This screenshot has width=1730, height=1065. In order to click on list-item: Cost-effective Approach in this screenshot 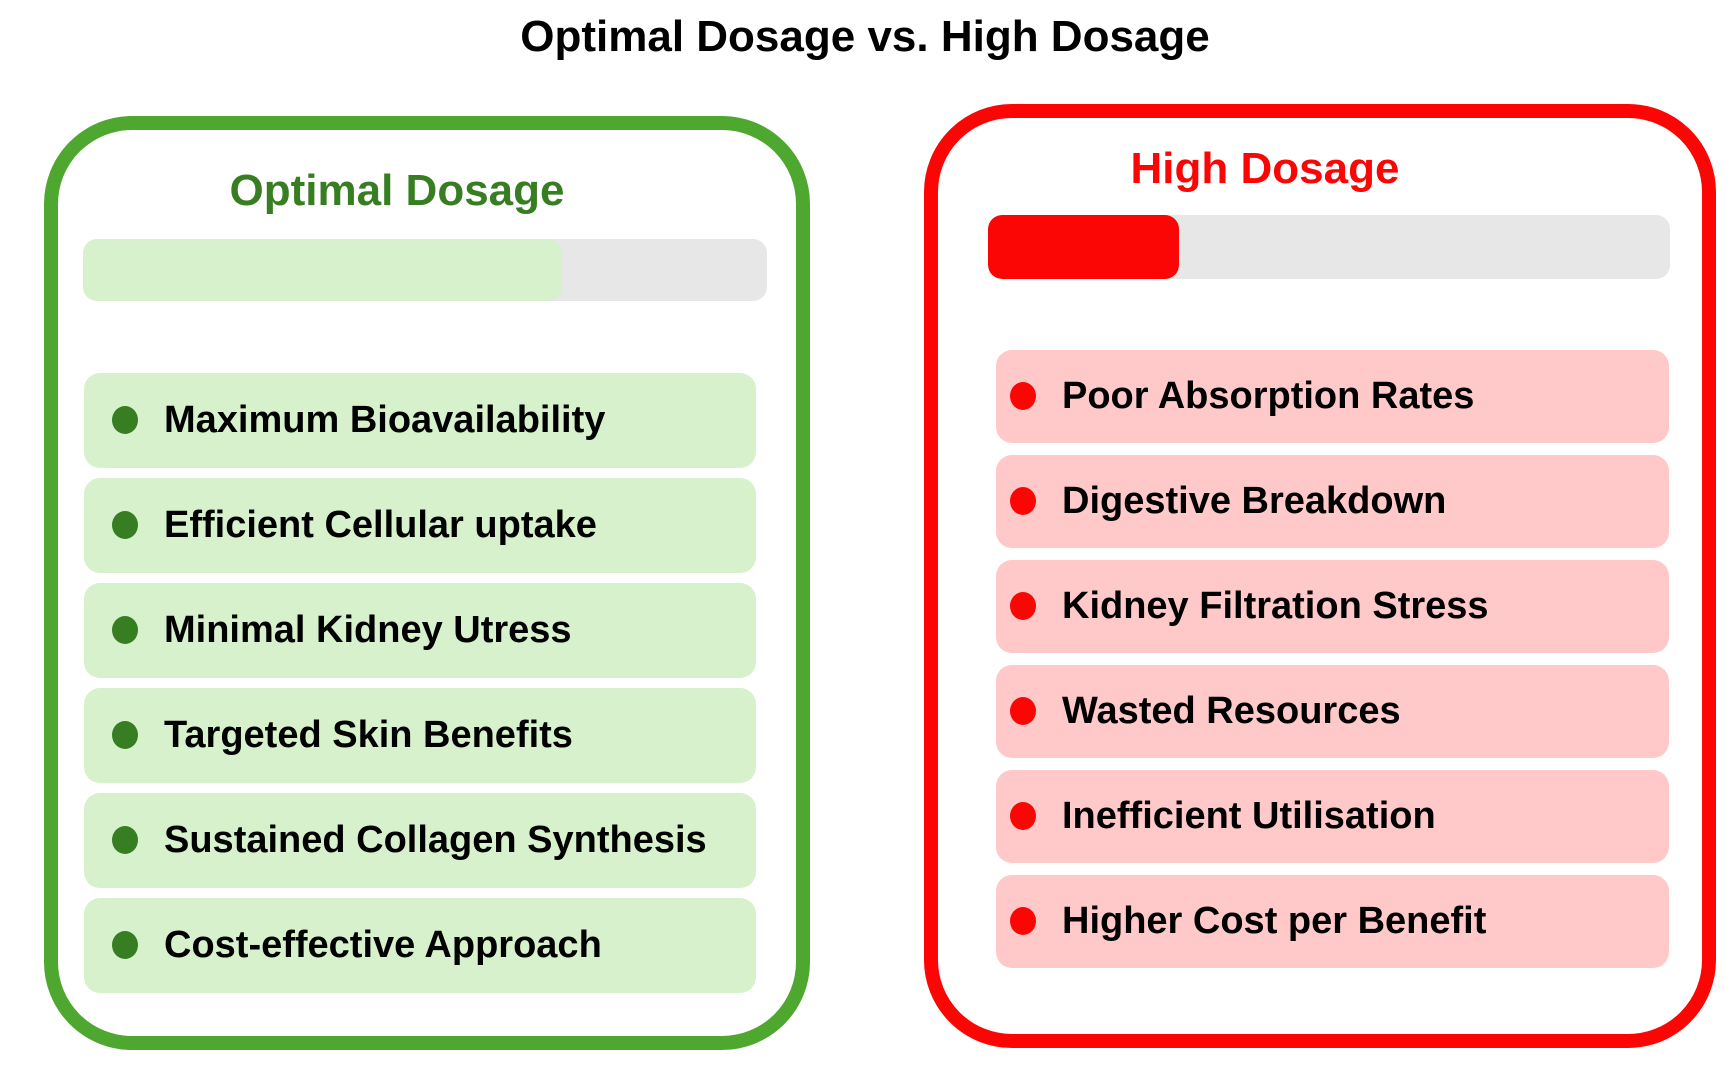, I will do `click(420, 945)`.